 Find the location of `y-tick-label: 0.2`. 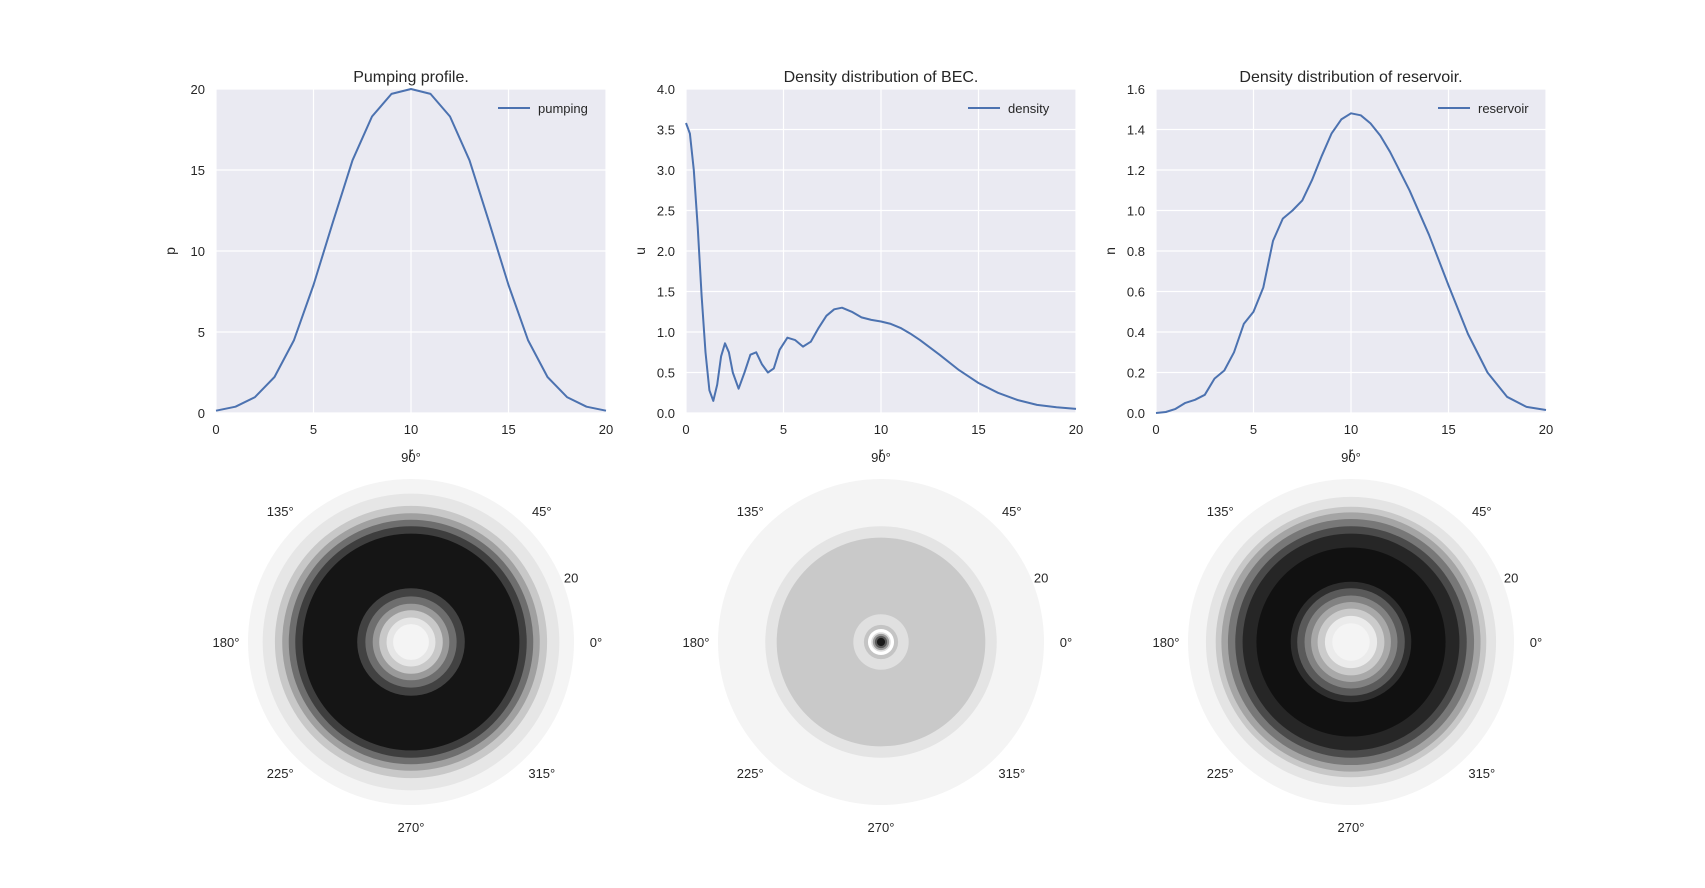

y-tick-label: 0.2 is located at coordinates (1136, 373).